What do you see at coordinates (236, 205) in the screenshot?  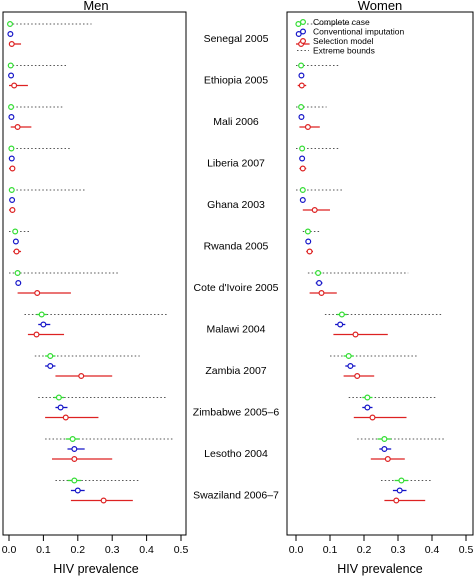 I see `country-label: Ghana 2003` at bounding box center [236, 205].